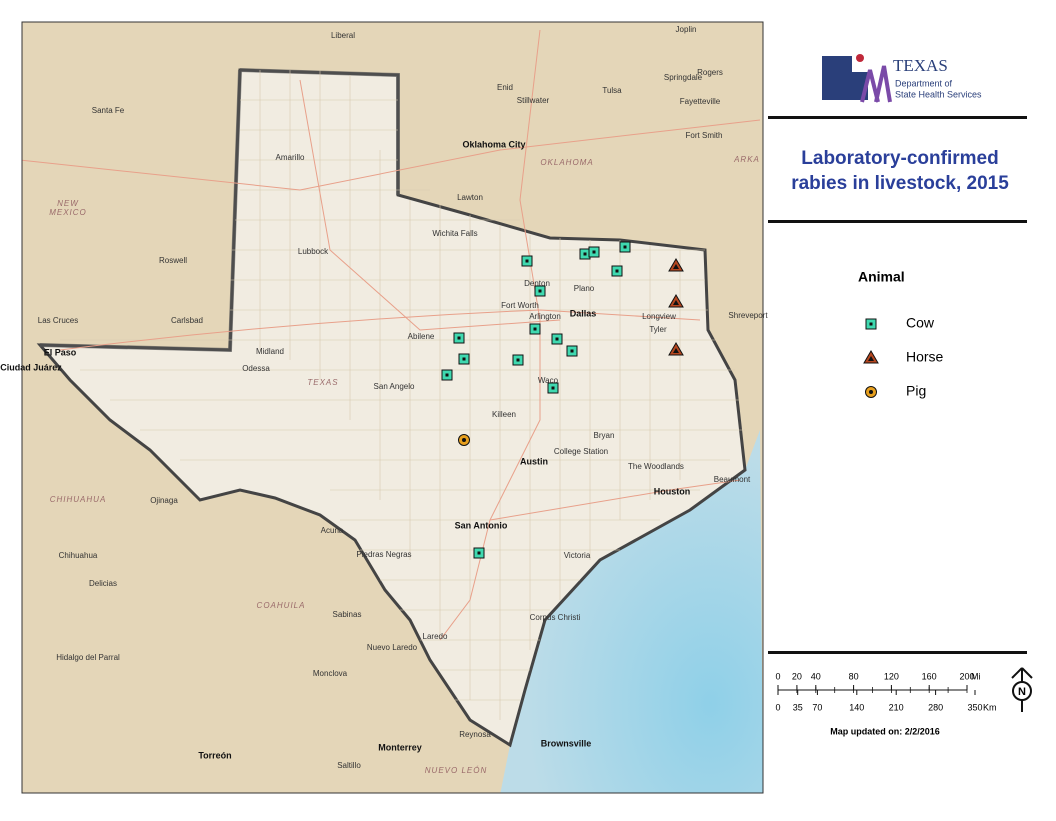  I want to click on scale-label: 20, so click(797, 676).